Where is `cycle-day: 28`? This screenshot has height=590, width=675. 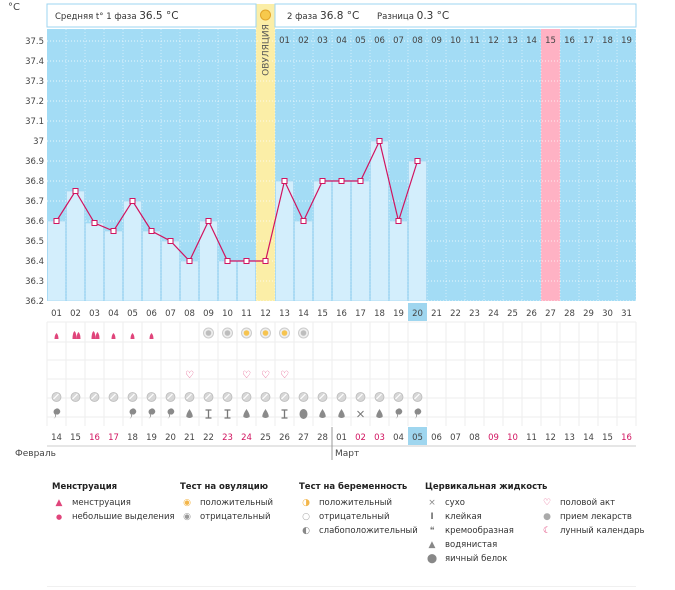 cycle-day: 28 is located at coordinates (569, 314).